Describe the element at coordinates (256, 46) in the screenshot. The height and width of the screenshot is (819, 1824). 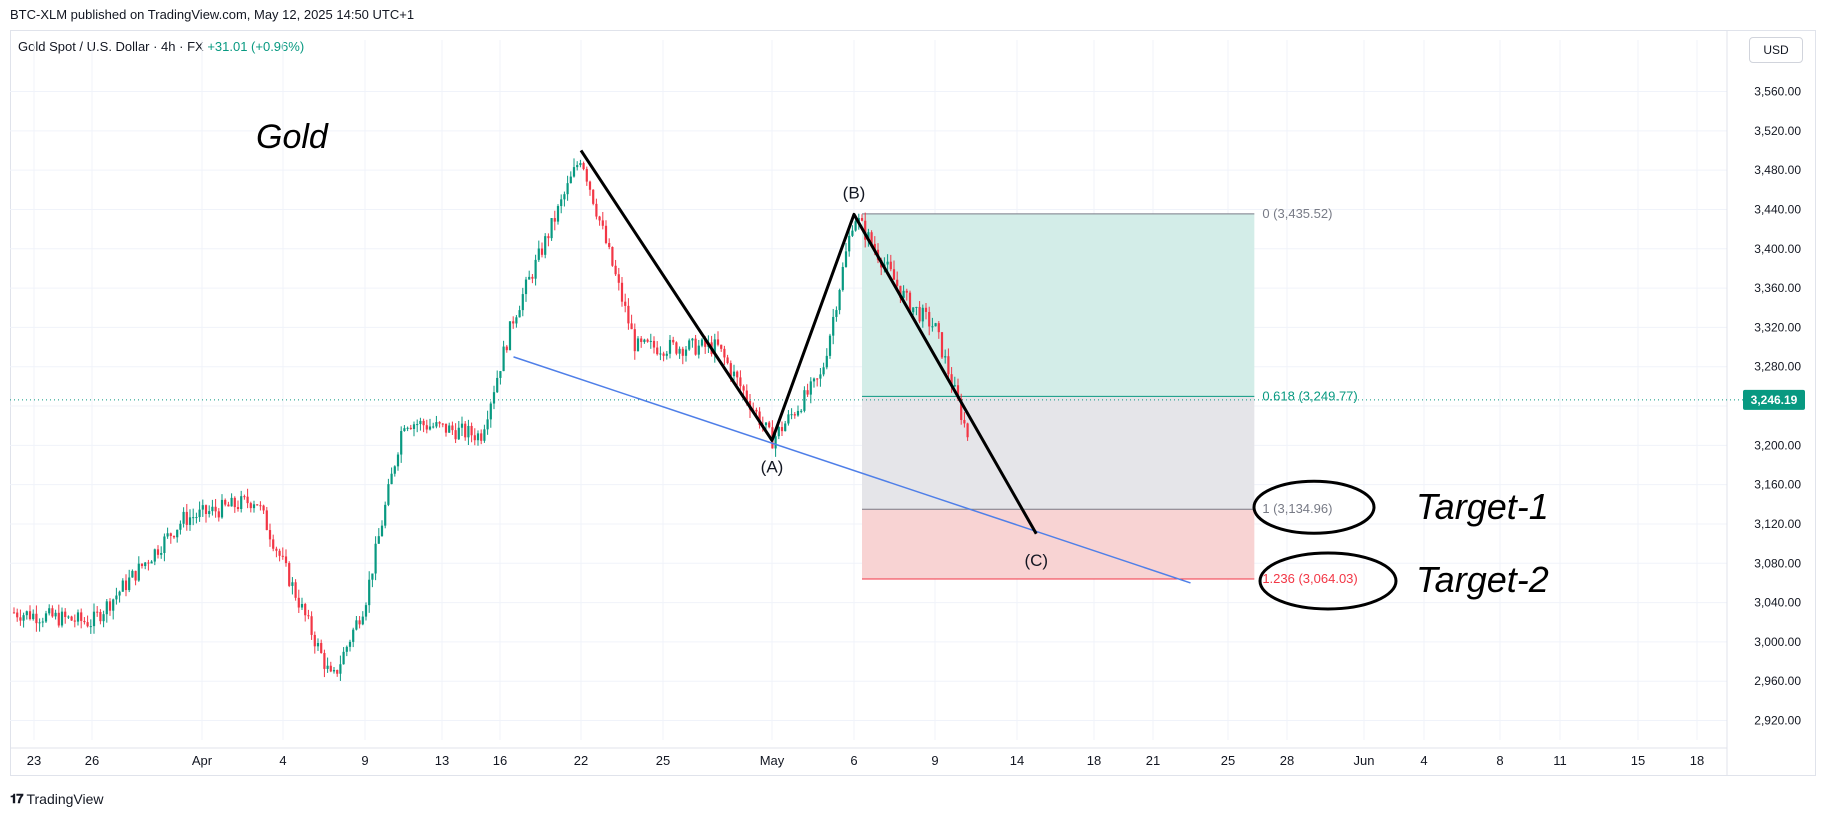
I see `price-change: +31.01 (+0.96%)` at that location.